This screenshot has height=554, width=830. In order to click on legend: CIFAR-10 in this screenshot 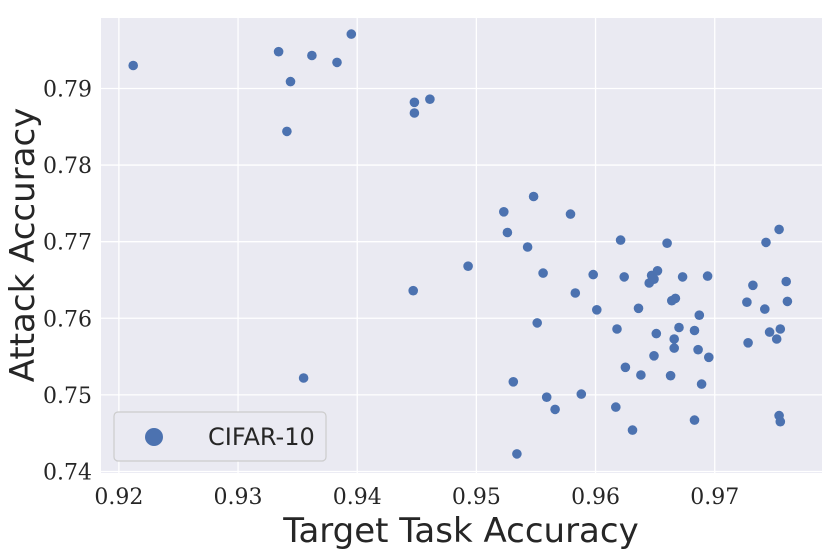, I will do `click(220, 436)`.